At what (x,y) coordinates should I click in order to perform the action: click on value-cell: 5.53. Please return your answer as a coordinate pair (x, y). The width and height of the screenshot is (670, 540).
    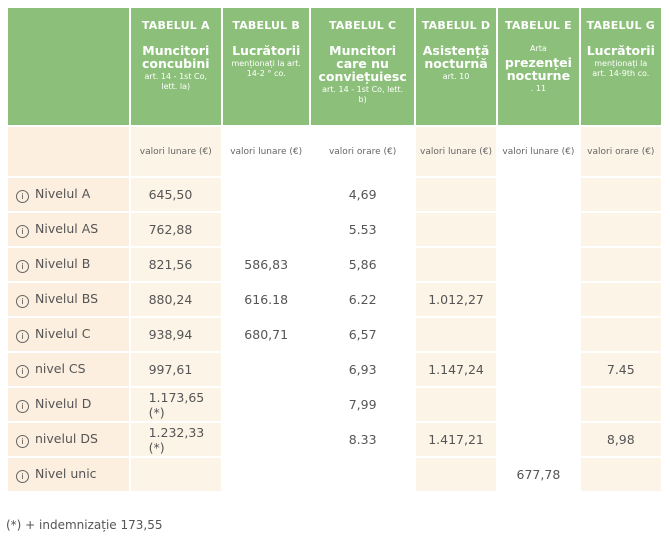
    Looking at the image, I should click on (362, 229).